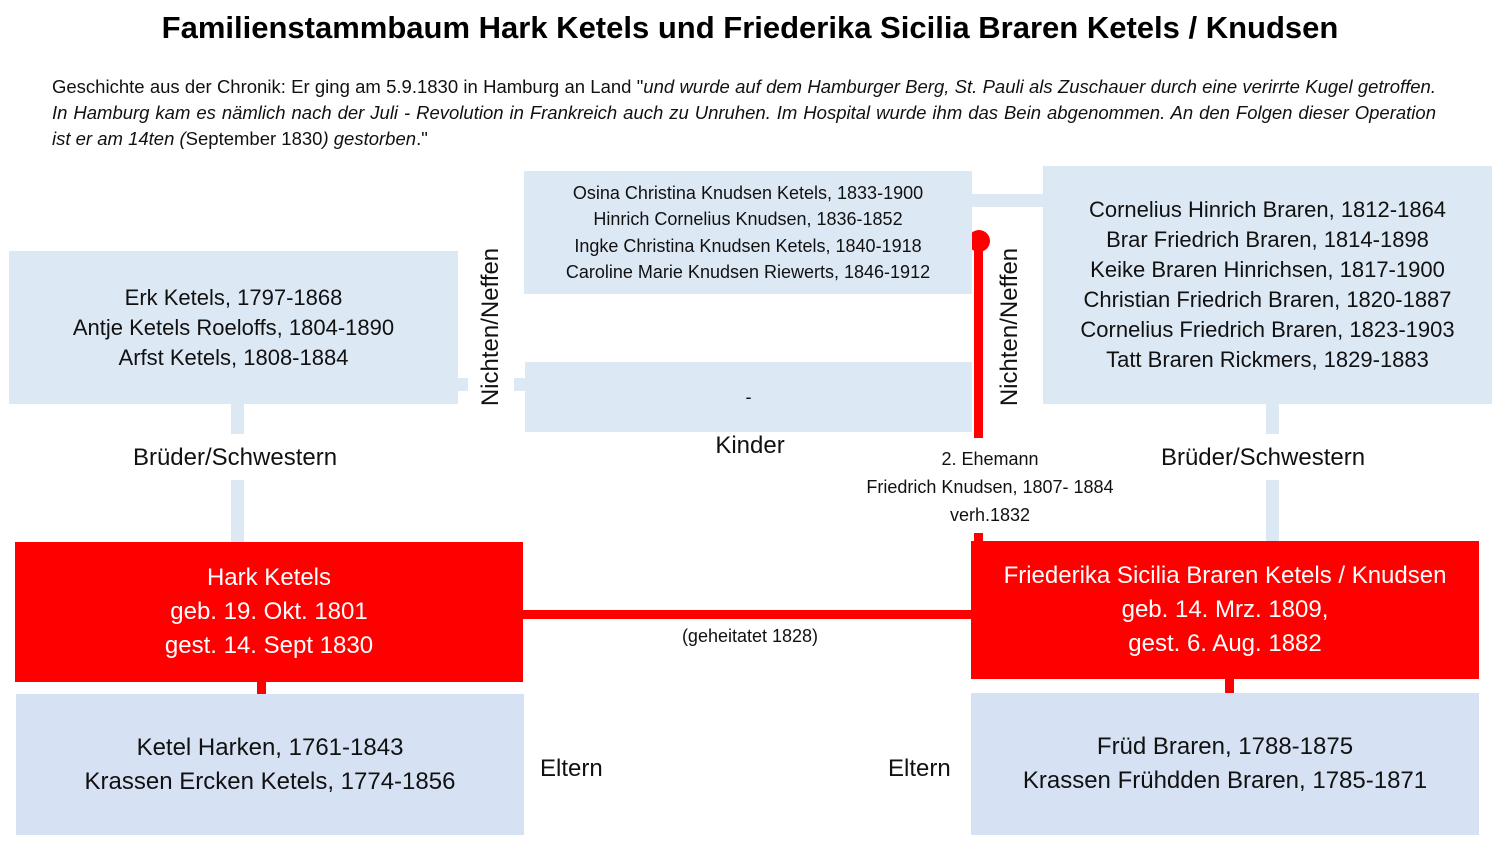  I want to click on chronicle-date: September 1830, so click(254, 138).